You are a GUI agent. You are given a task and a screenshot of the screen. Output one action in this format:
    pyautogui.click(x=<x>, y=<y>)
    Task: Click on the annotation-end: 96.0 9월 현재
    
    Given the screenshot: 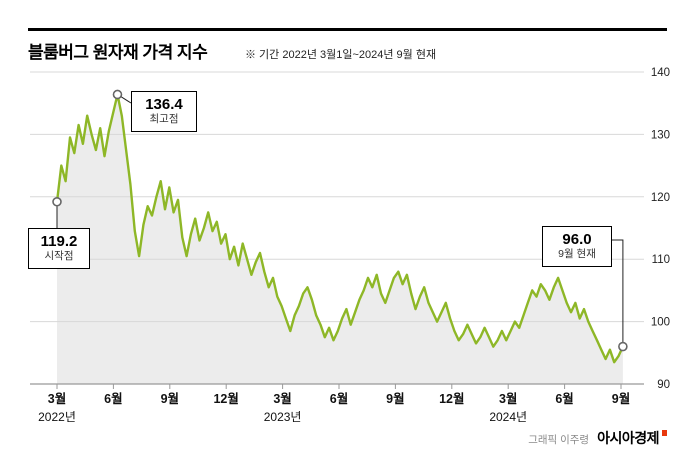 What is the action you would take?
    pyautogui.click(x=577, y=246)
    